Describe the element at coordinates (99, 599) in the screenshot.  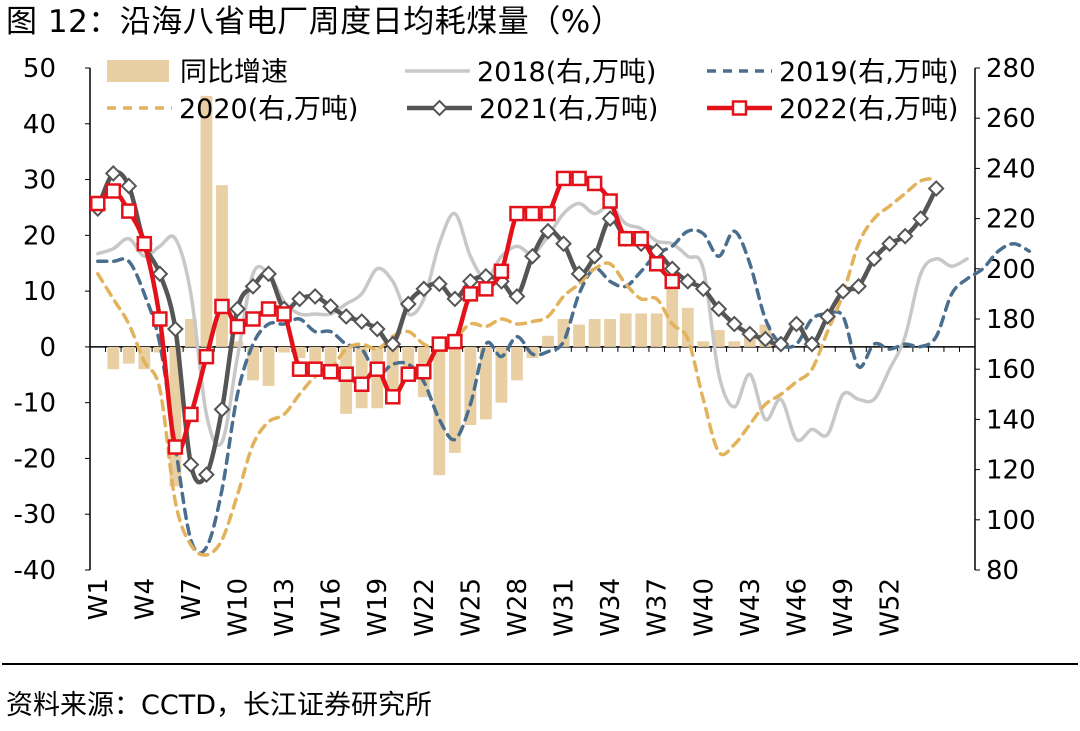
I see `x-tick-label: W1` at that location.